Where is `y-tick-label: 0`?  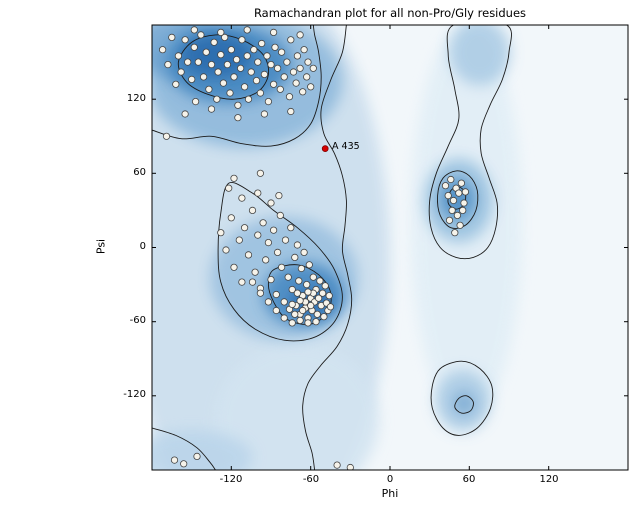
y-tick-label: 0 is located at coordinates (142, 246).